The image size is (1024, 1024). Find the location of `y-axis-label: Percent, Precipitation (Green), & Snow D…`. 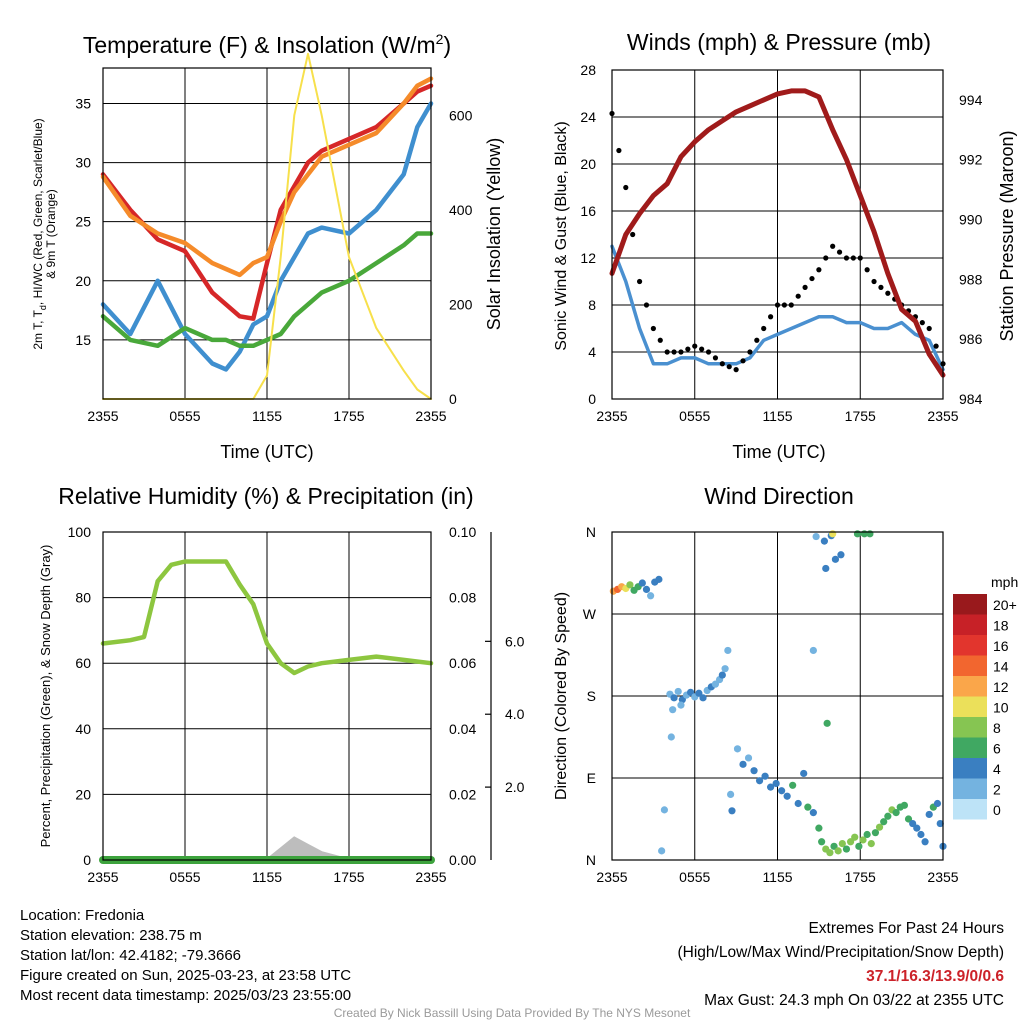

y-axis-label: Percent, Precipitation (Green), & Snow D… is located at coordinates (45, 696).